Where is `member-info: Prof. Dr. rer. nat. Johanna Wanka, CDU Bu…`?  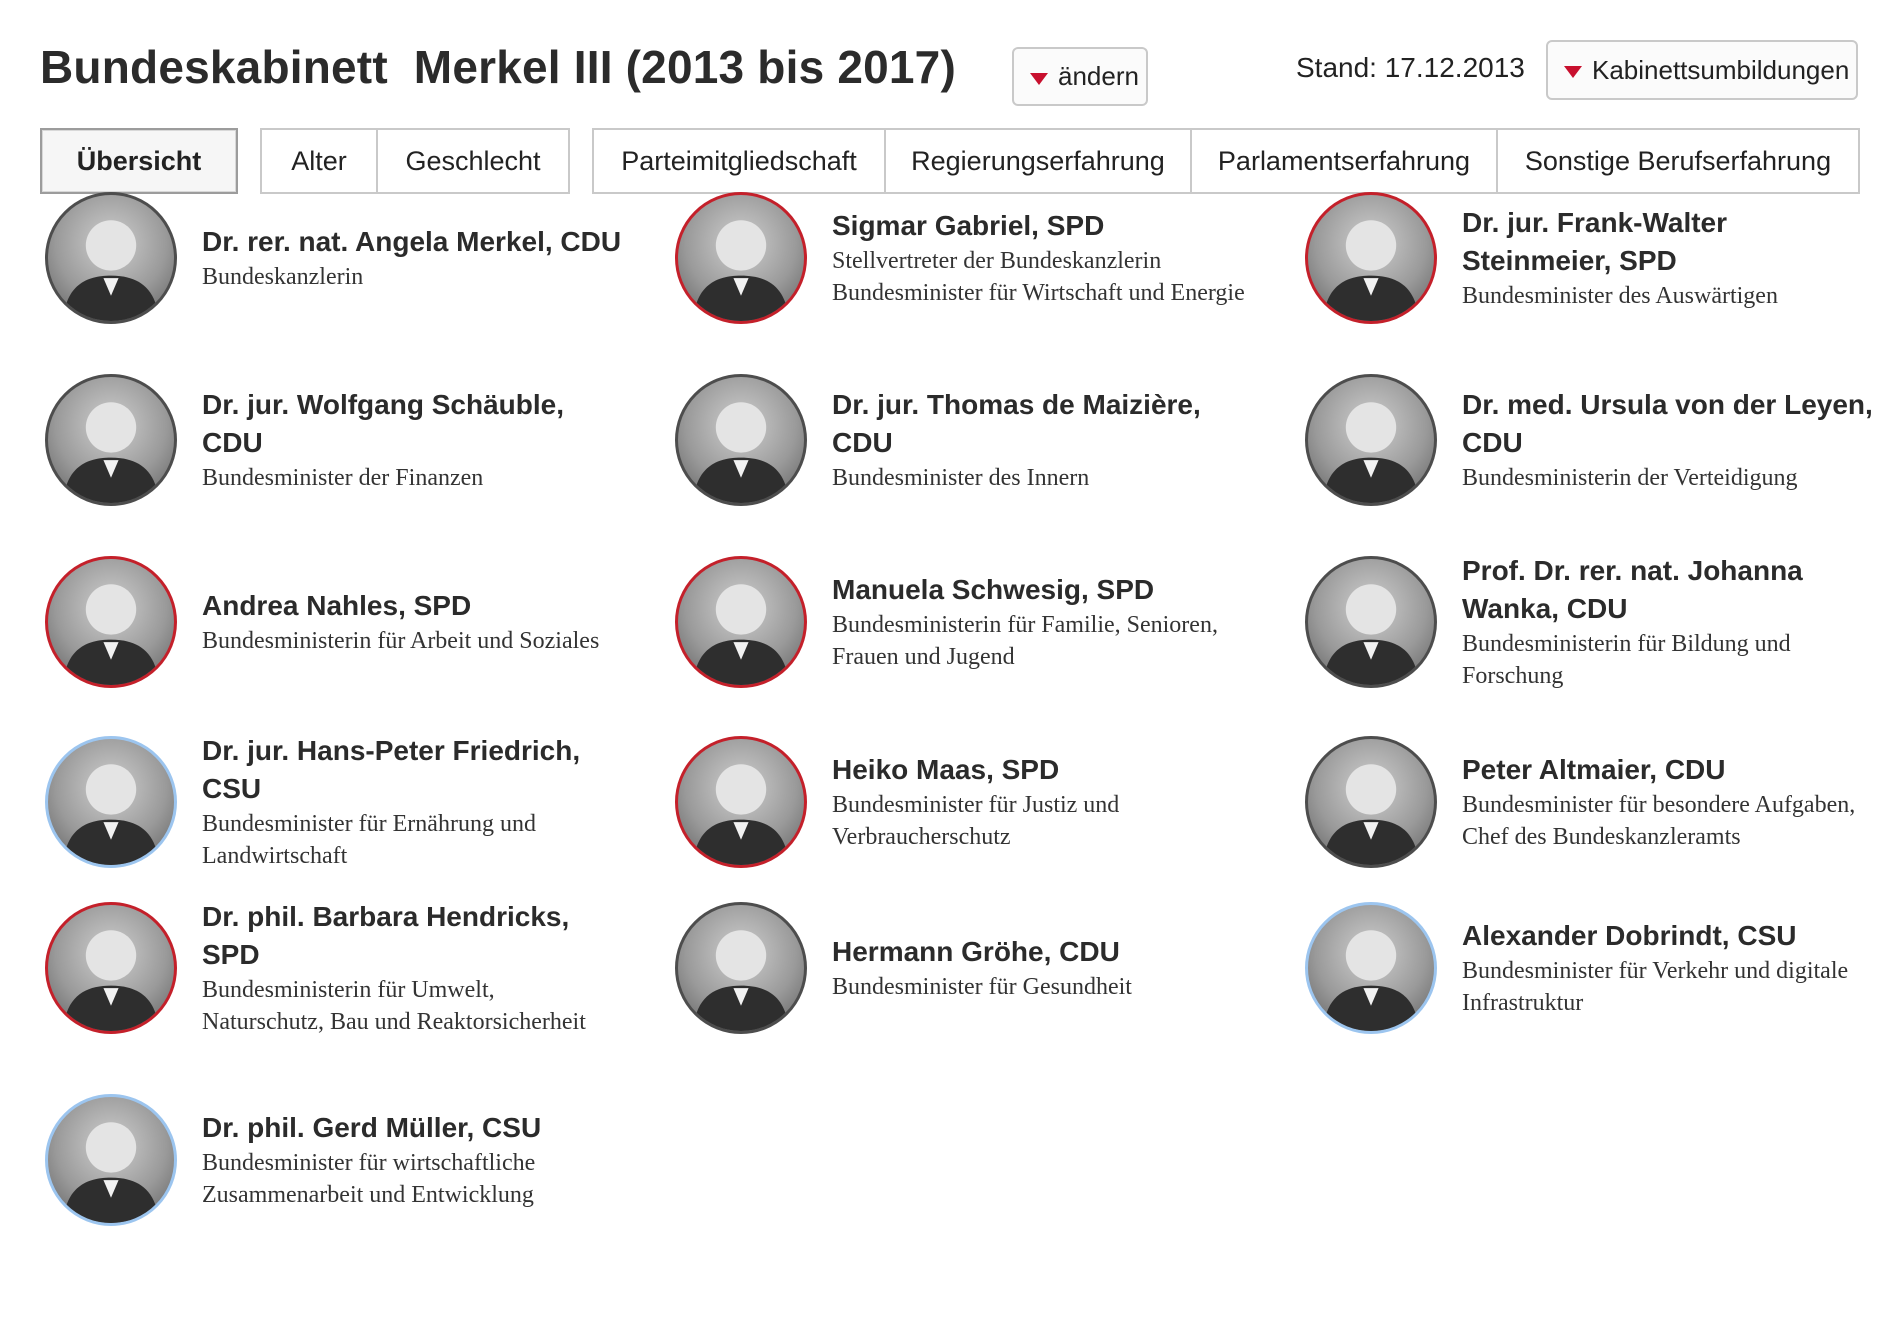
member-info: Prof. Dr. rer. nat. Johanna Wanka, CDU Bu… is located at coordinates (1672, 622).